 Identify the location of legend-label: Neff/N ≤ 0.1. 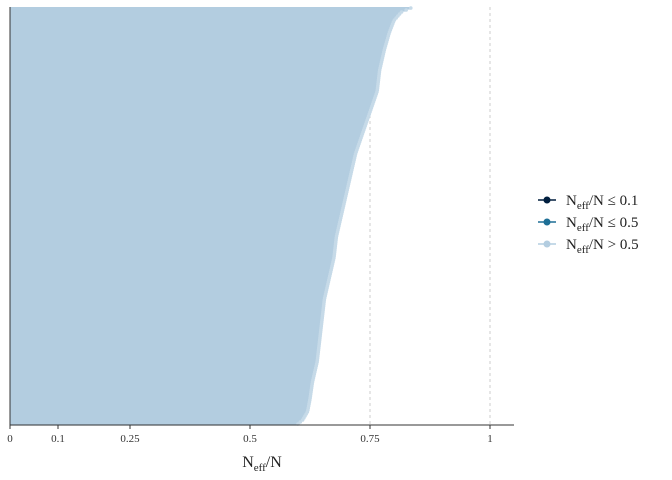
(602, 202).